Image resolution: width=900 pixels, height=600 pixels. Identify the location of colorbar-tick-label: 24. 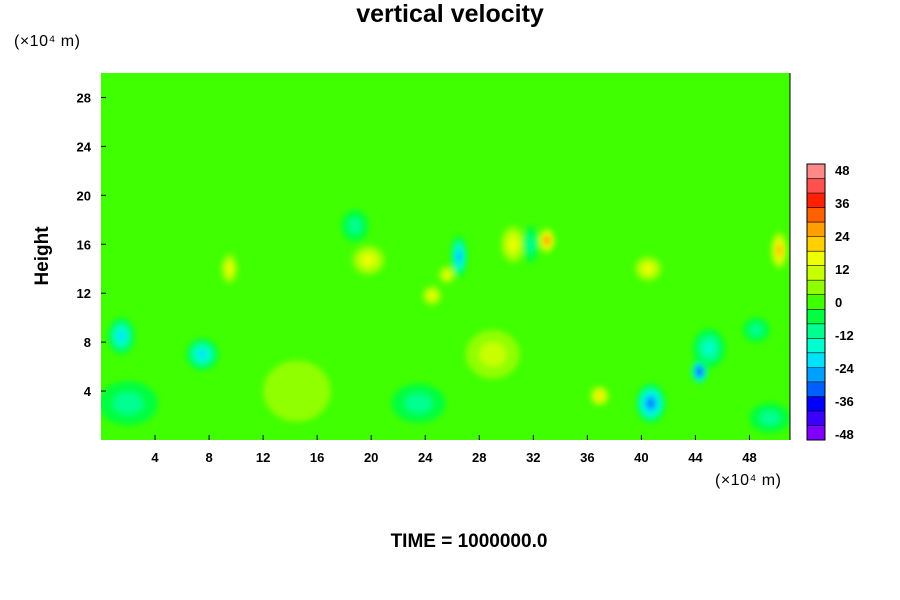
(842, 236).